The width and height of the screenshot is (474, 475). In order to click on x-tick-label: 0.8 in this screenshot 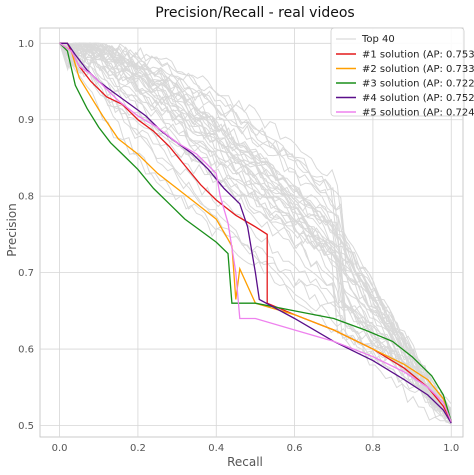, I will do `click(373, 448)`.